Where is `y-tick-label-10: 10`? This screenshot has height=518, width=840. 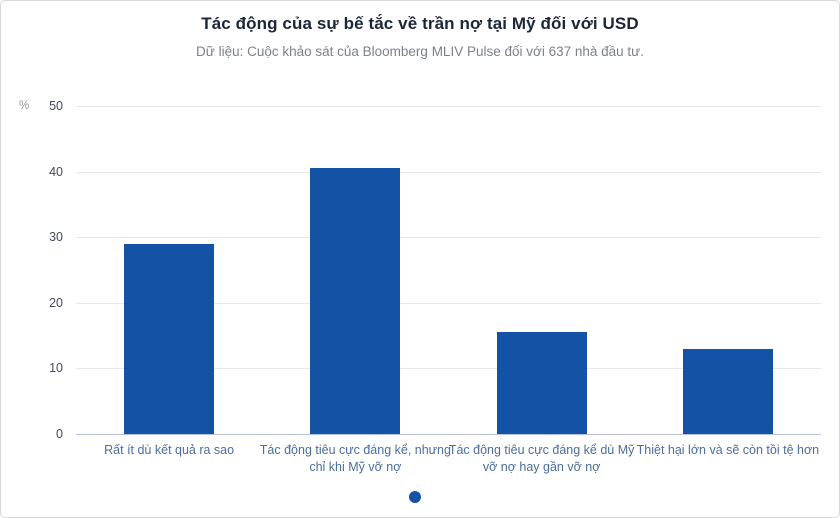 y-tick-label-10: 10 is located at coordinates (56, 368).